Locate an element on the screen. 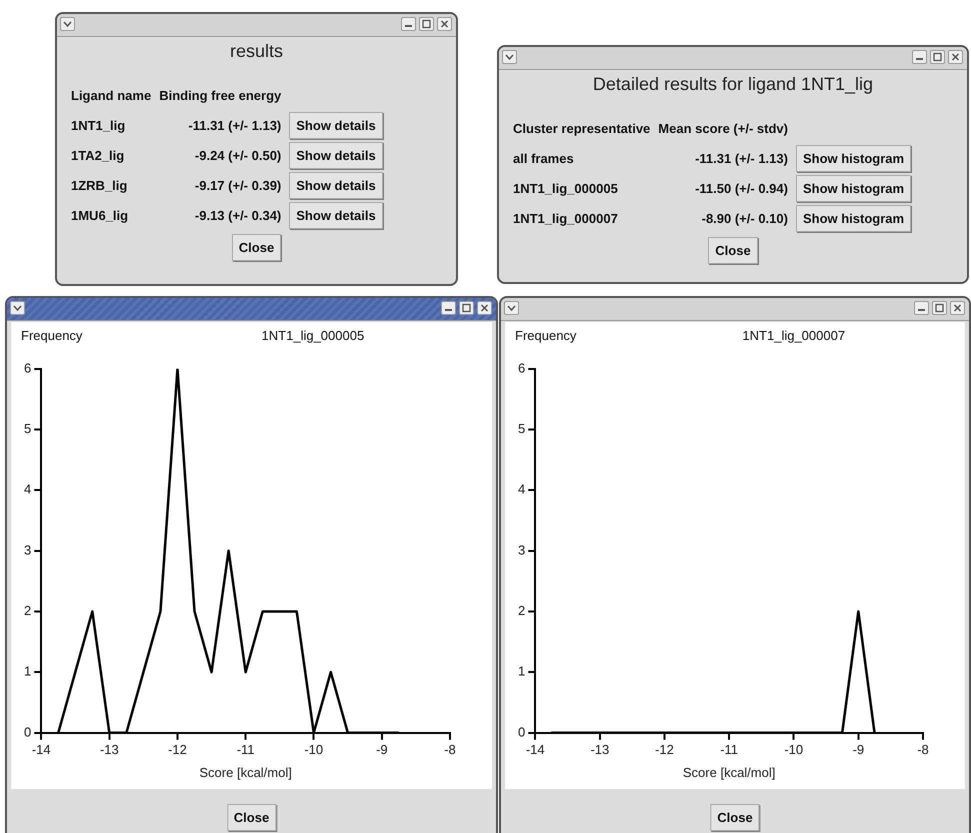  text: Binding free energy is located at coordinates (220, 95).